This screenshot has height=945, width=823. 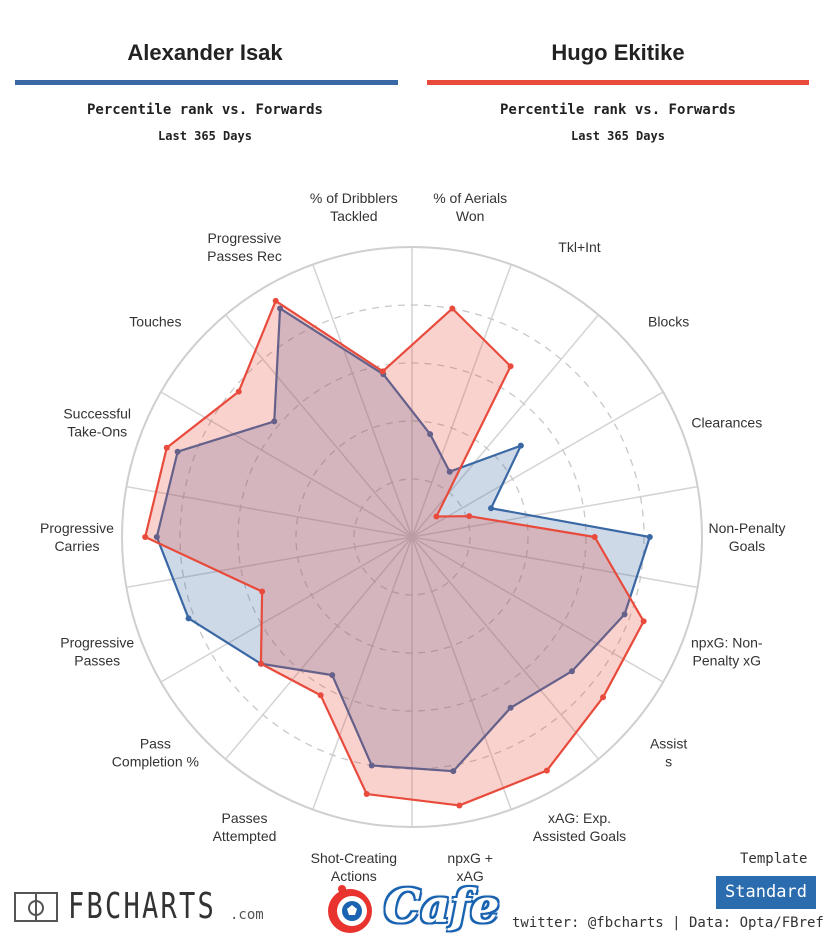 What do you see at coordinates (244, 256) in the screenshot?
I see `axis-label-line: Passes Rec` at bounding box center [244, 256].